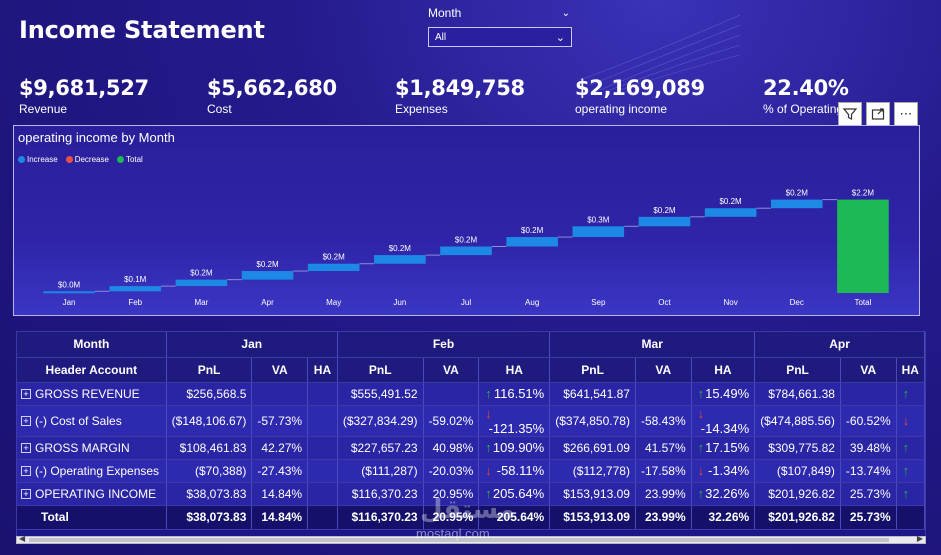  I want to click on bar-may, so click(333, 267).